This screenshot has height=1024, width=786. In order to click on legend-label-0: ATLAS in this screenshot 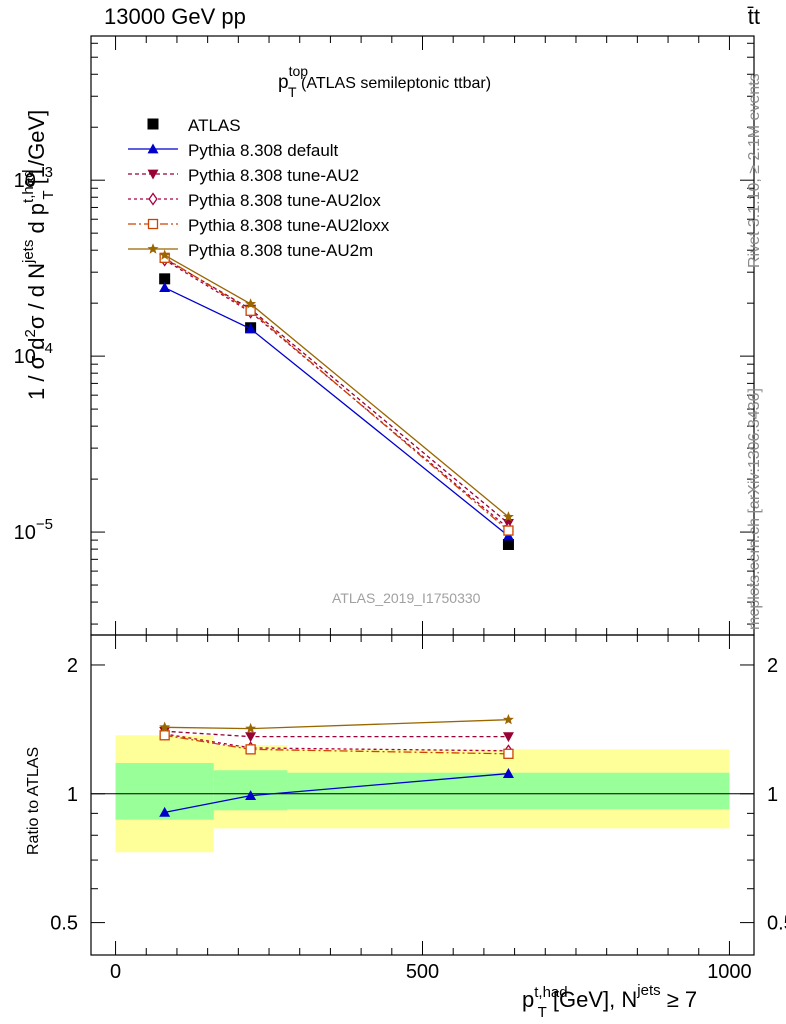, I will do `click(214, 125)`.